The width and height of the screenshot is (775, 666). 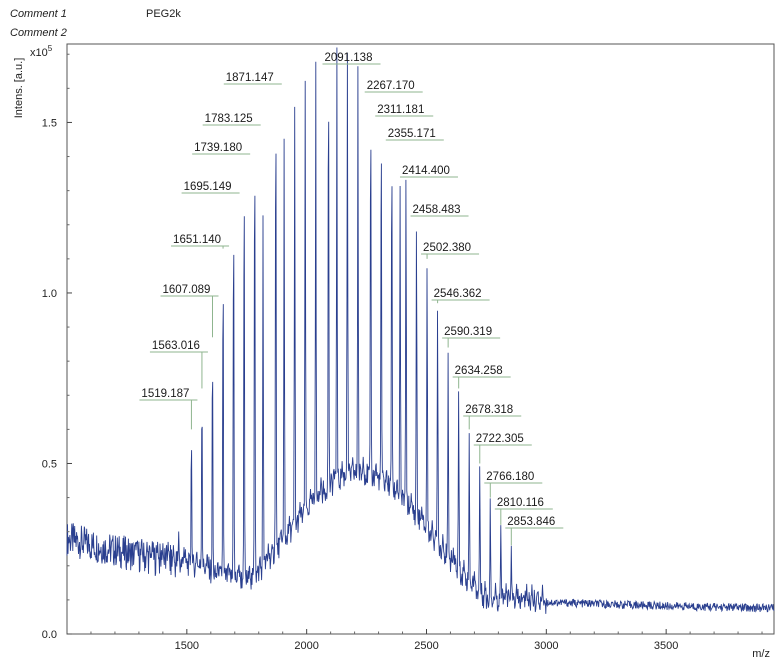 I want to click on peak-label: 1695.149, so click(x=208, y=187).